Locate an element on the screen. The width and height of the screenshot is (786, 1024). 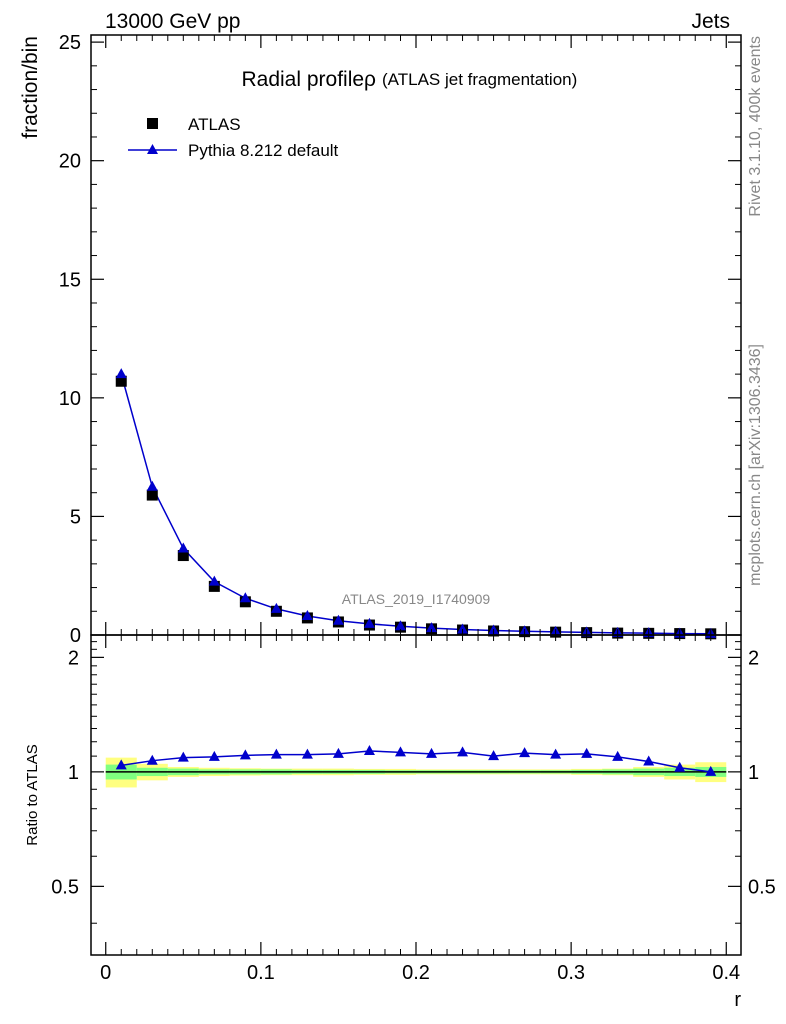
header-beam-label: 13000 GeV pp is located at coordinates (172, 21).